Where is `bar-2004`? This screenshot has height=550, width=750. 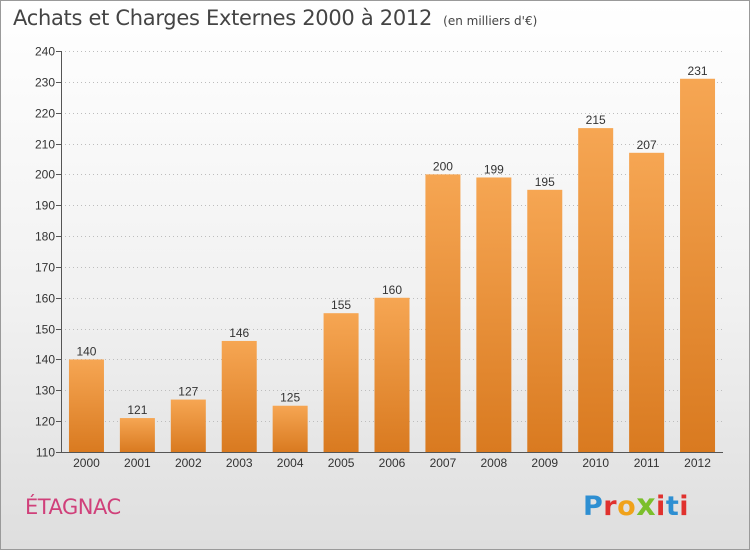
bar-2004 is located at coordinates (290, 428).